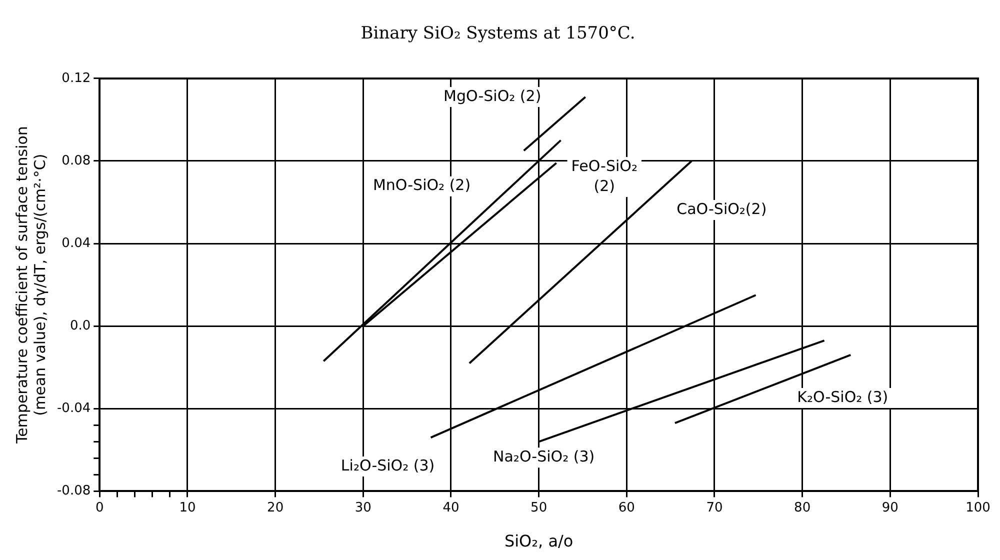 The width and height of the screenshot is (1000, 560). Describe the element at coordinates (451, 508) in the screenshot. I see `x-tick-label: 40` at that location.